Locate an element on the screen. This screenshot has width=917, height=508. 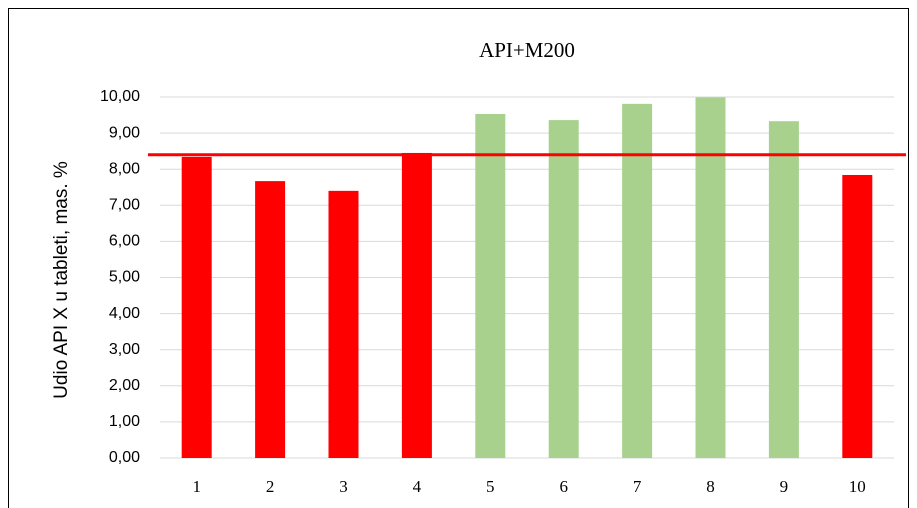
x-tick-label: 1 is located at coordinates (196, 486).